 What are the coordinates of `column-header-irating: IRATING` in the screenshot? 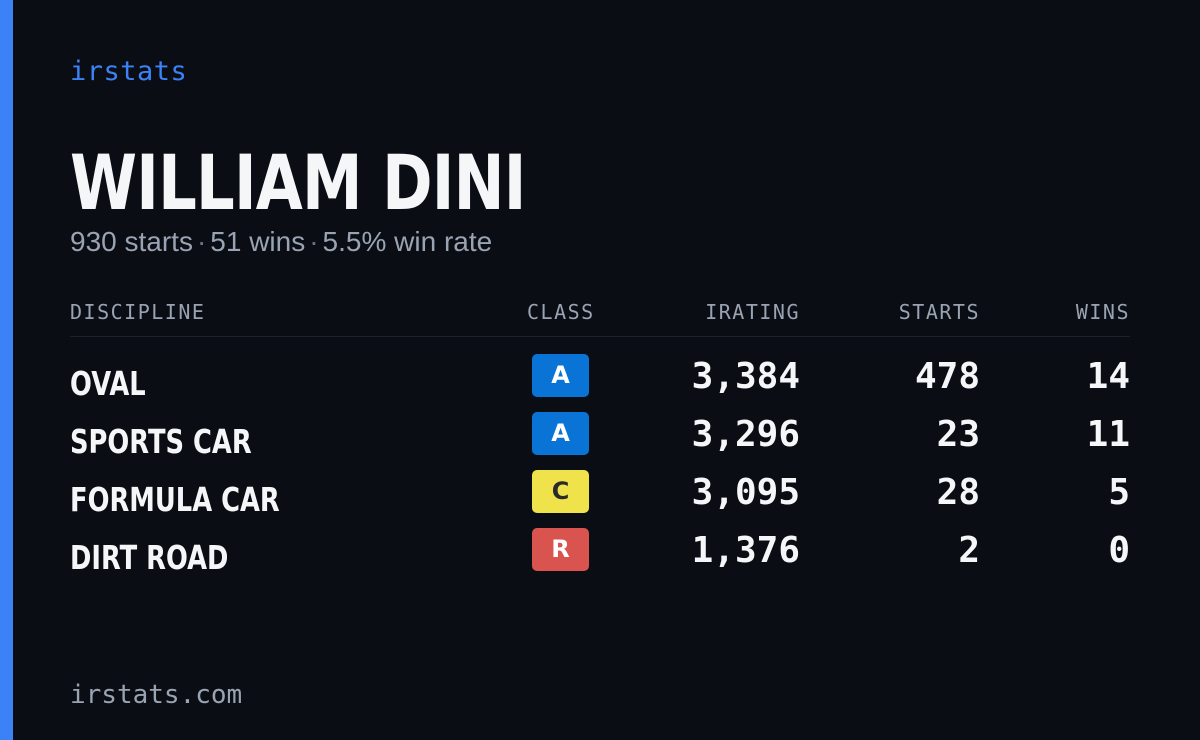 It's located at (752, 312).